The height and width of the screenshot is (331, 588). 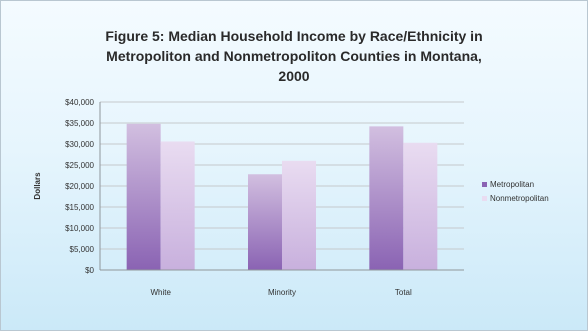 I want to click on y-tick-label: $40,000, so click(x=79, y=102).